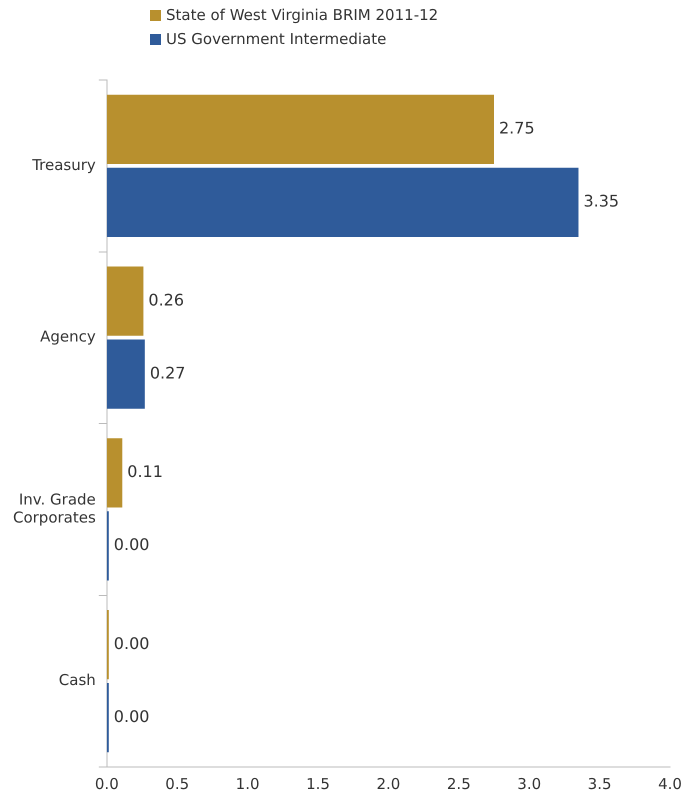 The height and width of the screenshot is (801, 690). Describe the element at coordinates (168, 372) in the screenshot. I see `data-label: 0.27` at that location.